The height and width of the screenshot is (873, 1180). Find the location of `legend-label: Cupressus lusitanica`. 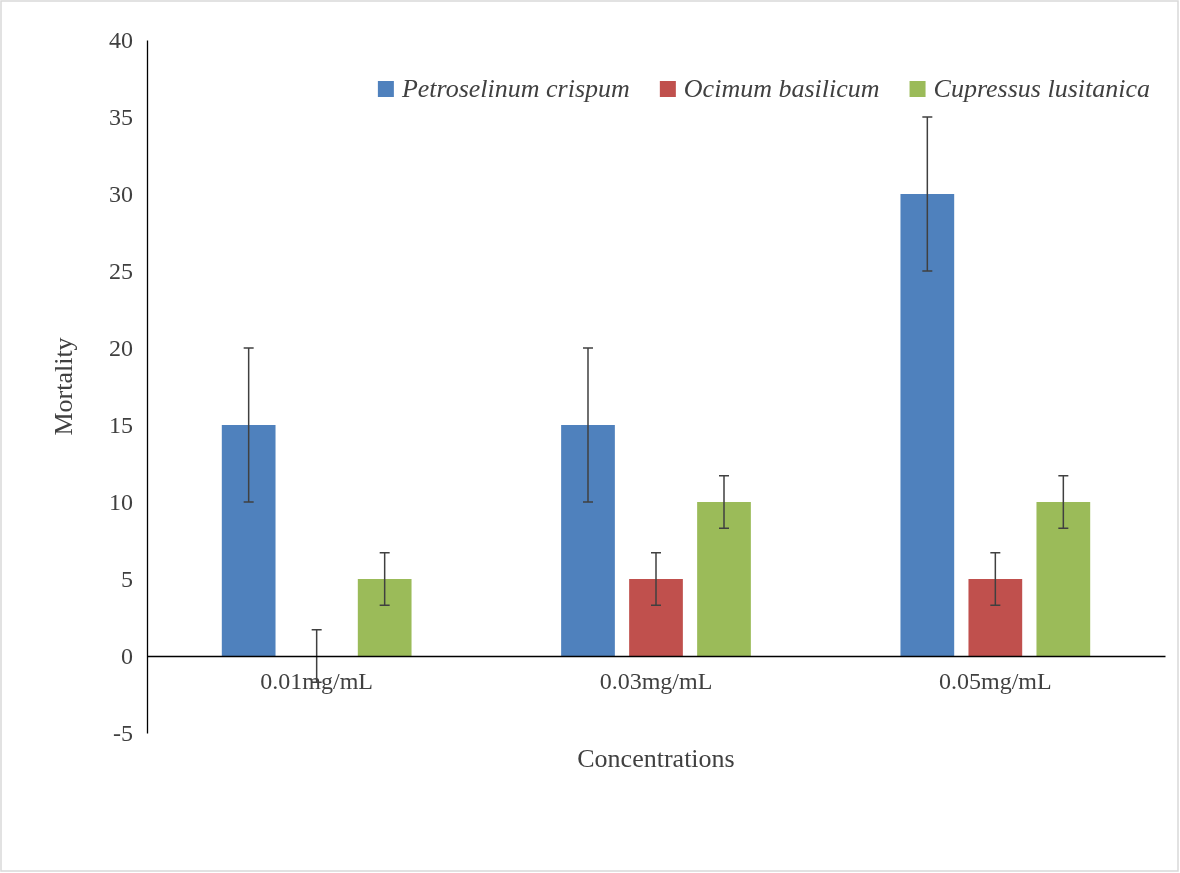

legend-label: Cupressus lusitanica is located at coordinates (1041, 88).